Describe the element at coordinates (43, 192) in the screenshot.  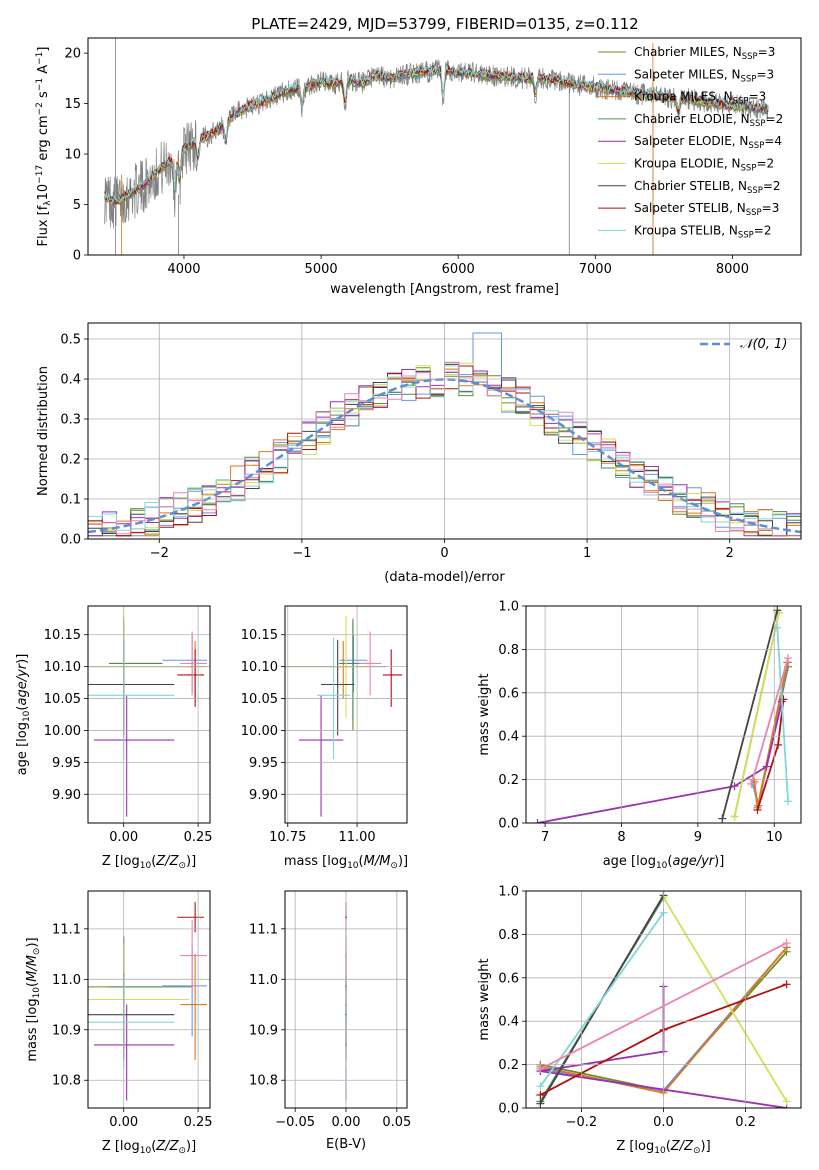
I see `spectrum-ylabel-part: 10` at that location.